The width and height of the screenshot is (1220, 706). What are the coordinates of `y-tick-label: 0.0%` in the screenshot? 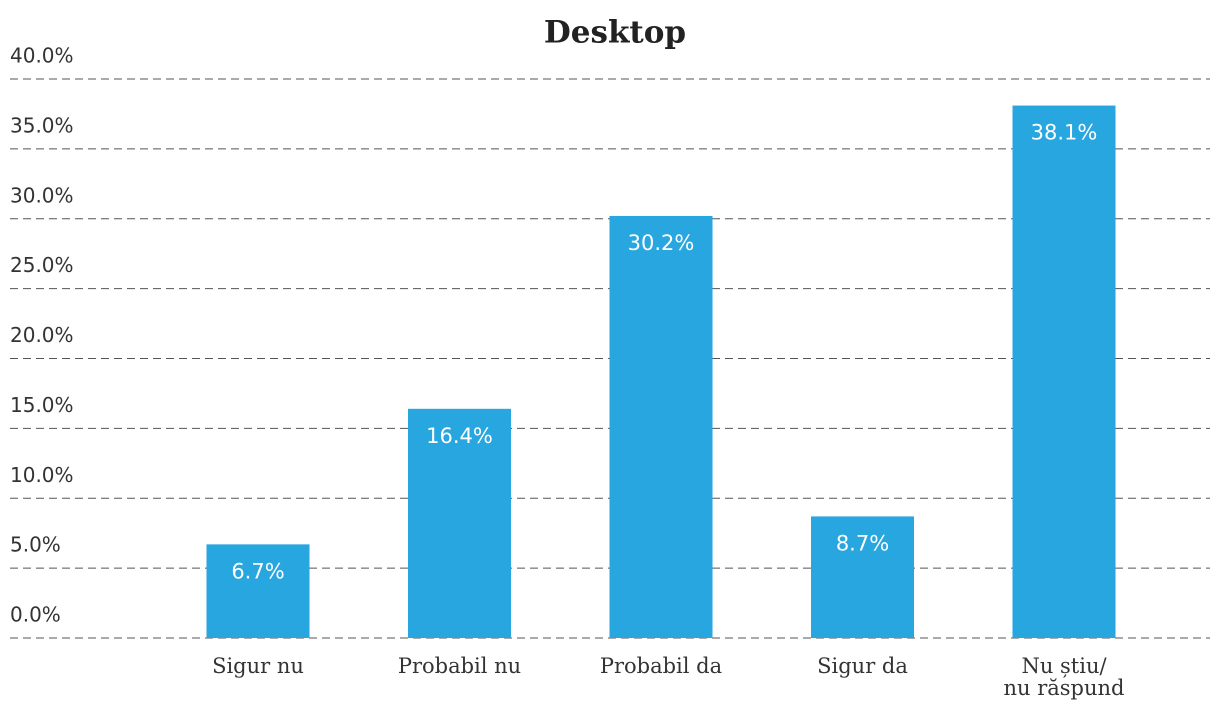 It's located at (35, 615).